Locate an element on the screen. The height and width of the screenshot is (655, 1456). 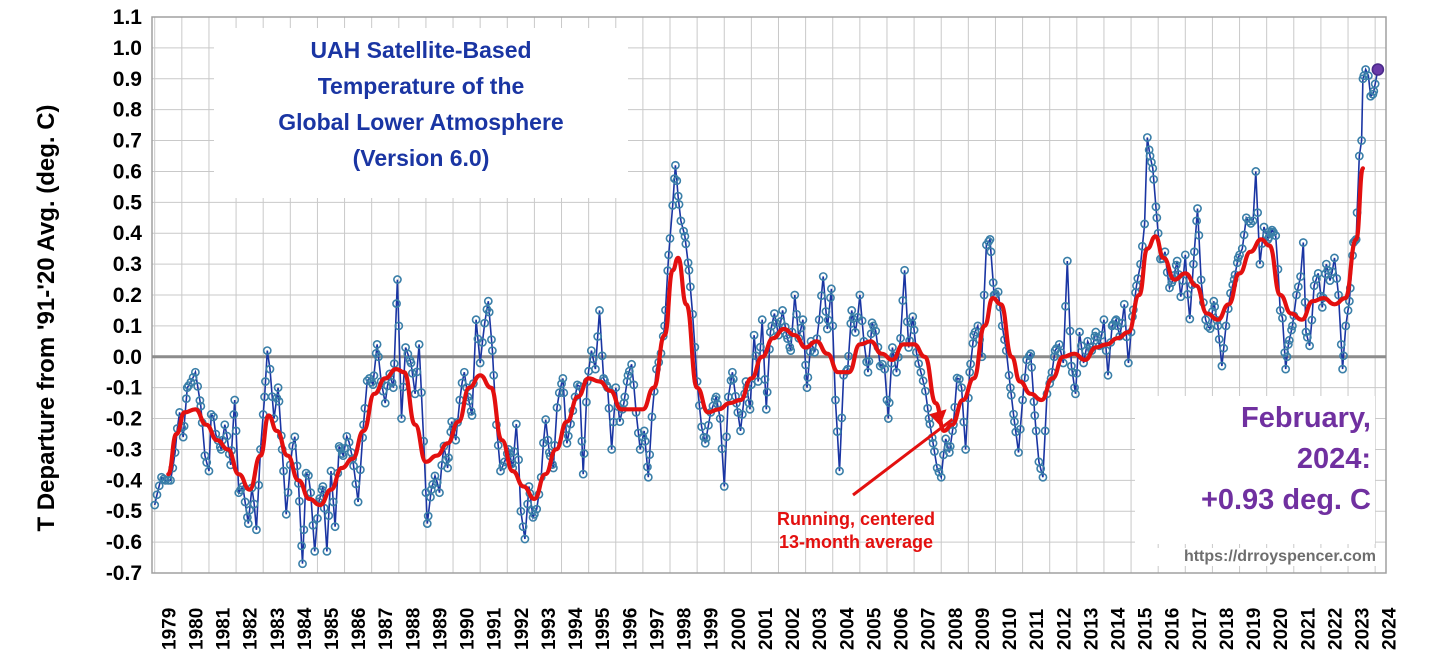
x-tick-label: 1981 is located at coordinates (224, 628).